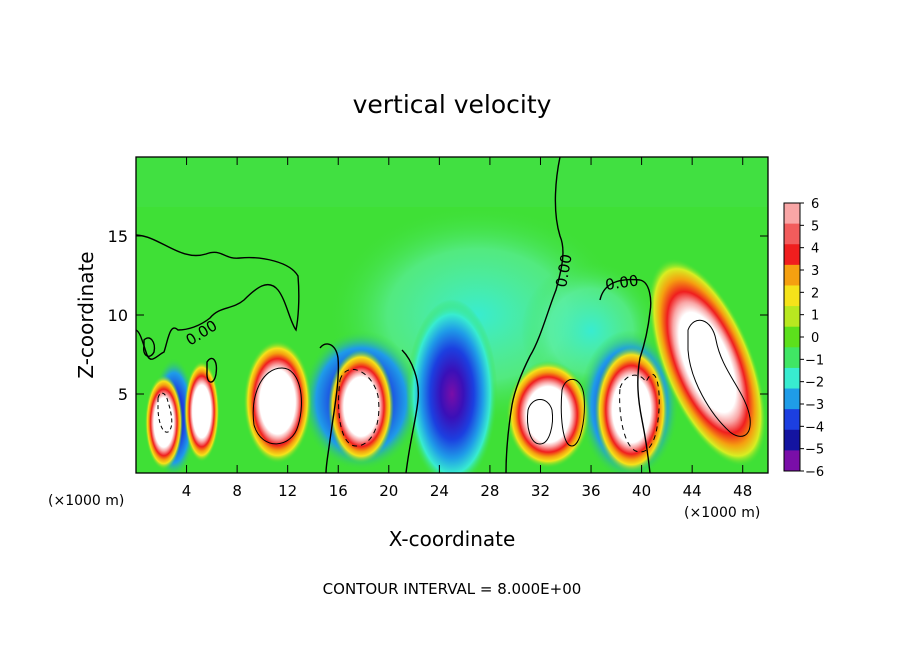  What do you see at coordinates (641, 491) in the screenshot?
I see `x-tick-label: 40` at bounding box center [641, 491].